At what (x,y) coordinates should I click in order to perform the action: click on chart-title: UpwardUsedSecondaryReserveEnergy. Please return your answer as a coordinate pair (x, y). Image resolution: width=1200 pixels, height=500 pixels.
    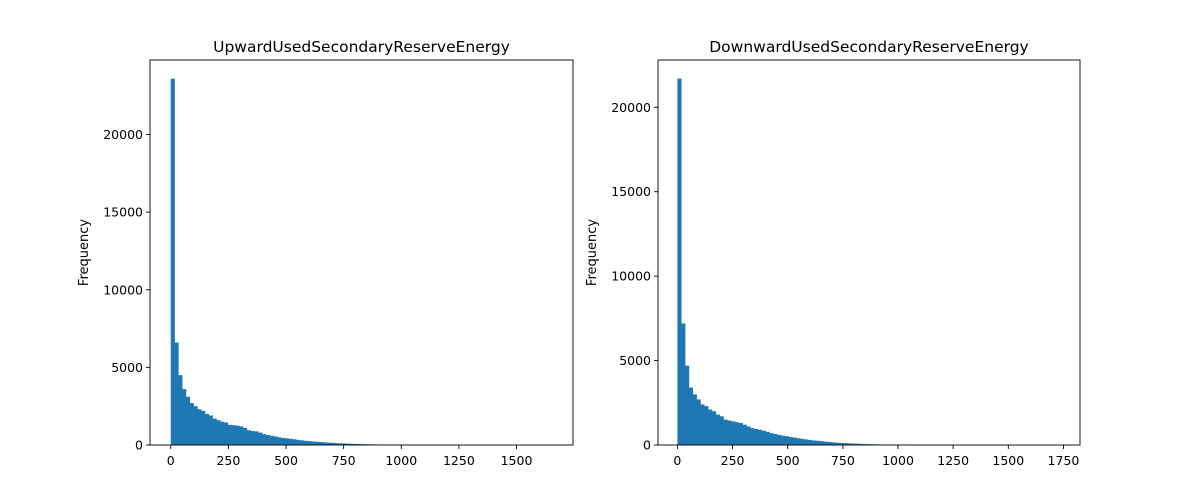
    Looking at the image, I should click on (361, 47).